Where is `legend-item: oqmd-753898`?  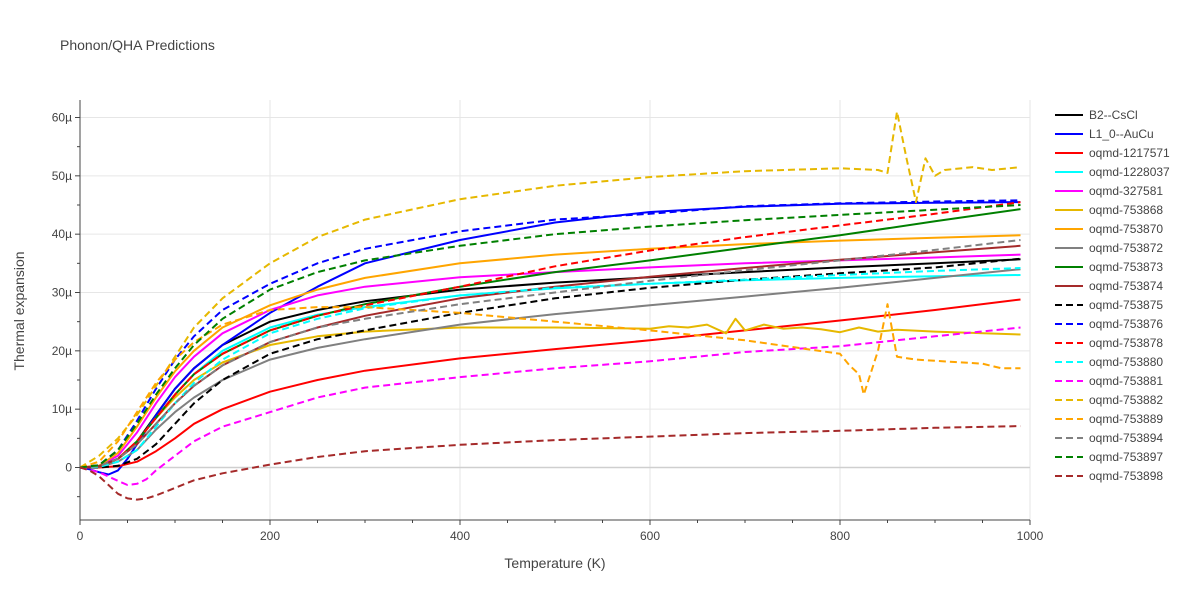 legend-item: oqmd-753898 is located at coordinates (1109, 476).